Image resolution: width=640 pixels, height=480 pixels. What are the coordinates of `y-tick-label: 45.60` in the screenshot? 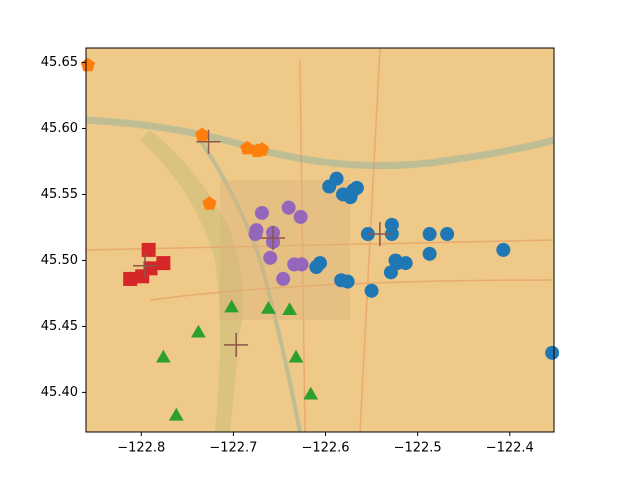 It's located at (59, 128).